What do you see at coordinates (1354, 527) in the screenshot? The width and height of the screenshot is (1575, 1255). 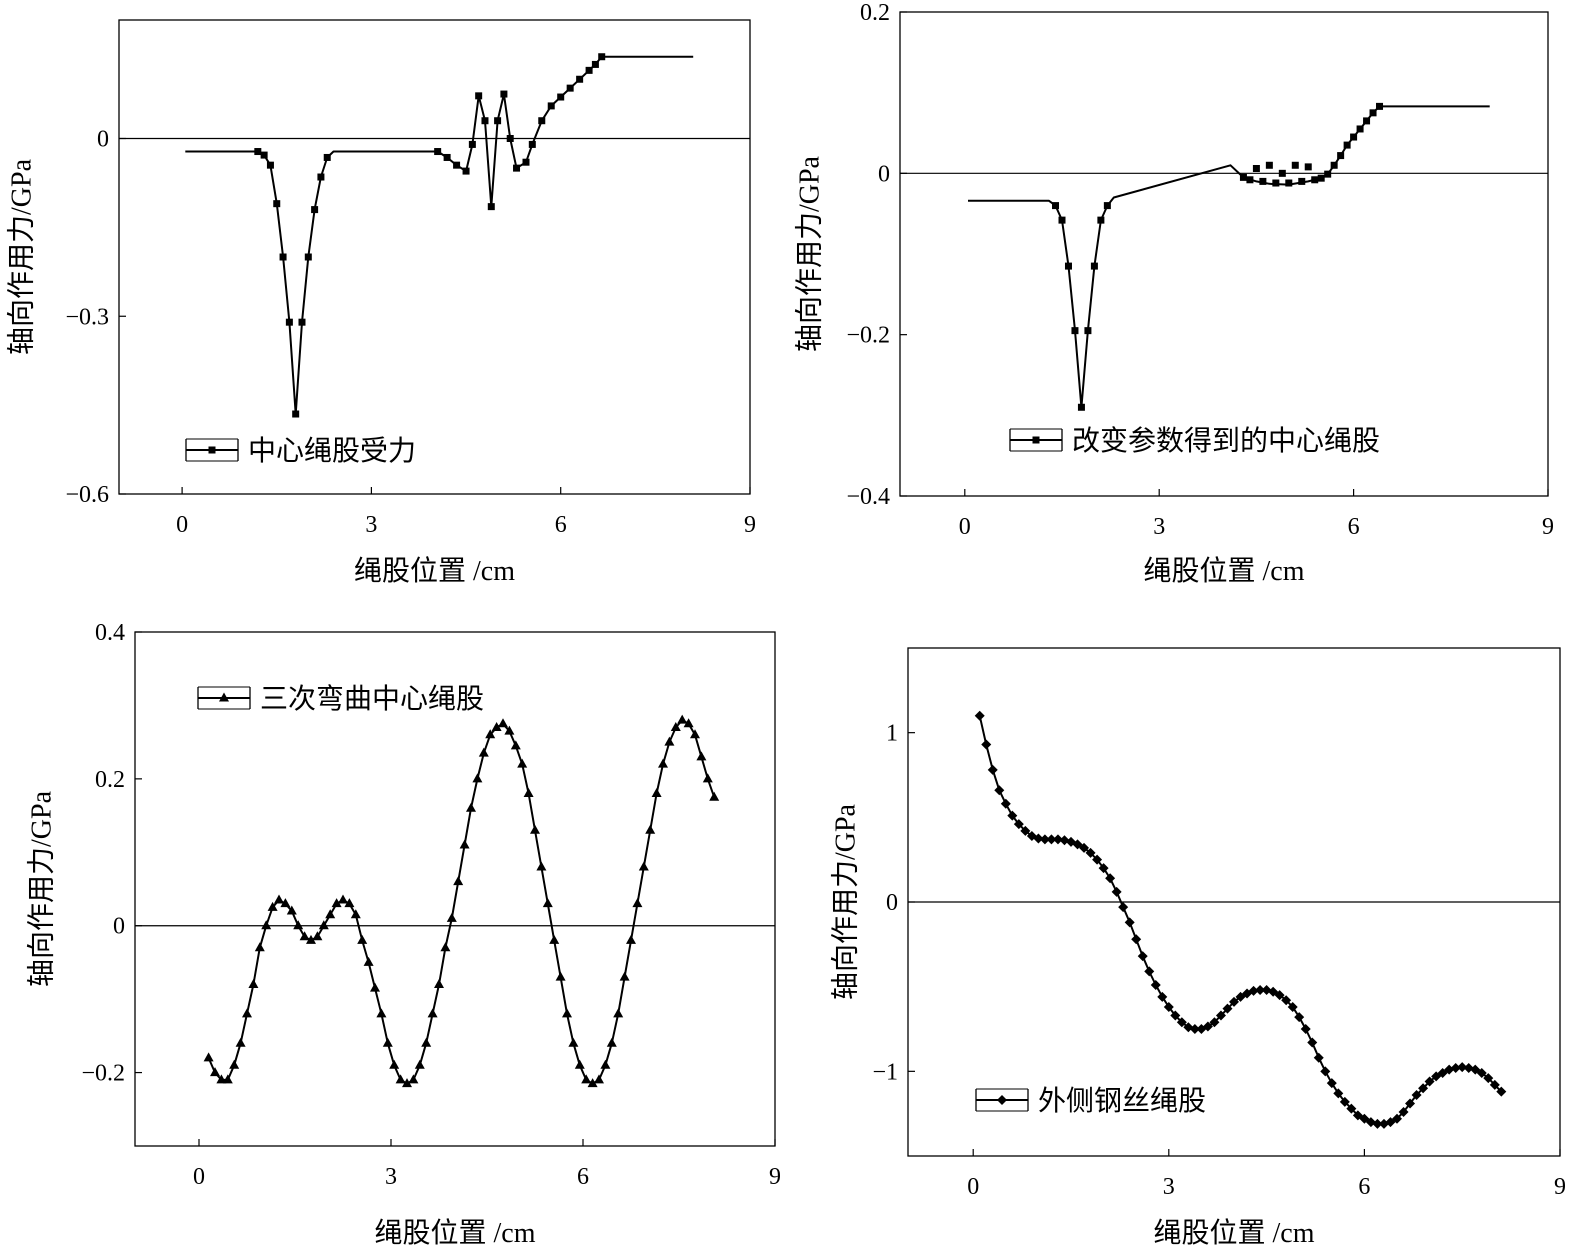 I see `x-tick-label: 6` at bounding box center [1354, 527].